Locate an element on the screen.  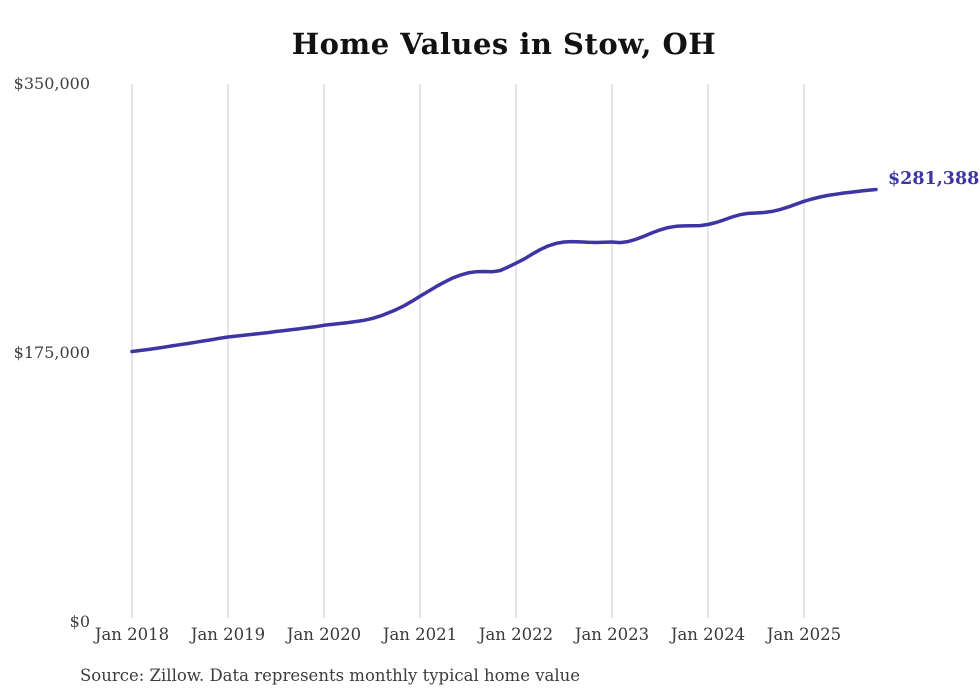
x-tick-label: Jan 2025 is located at coordinates (804, 634).